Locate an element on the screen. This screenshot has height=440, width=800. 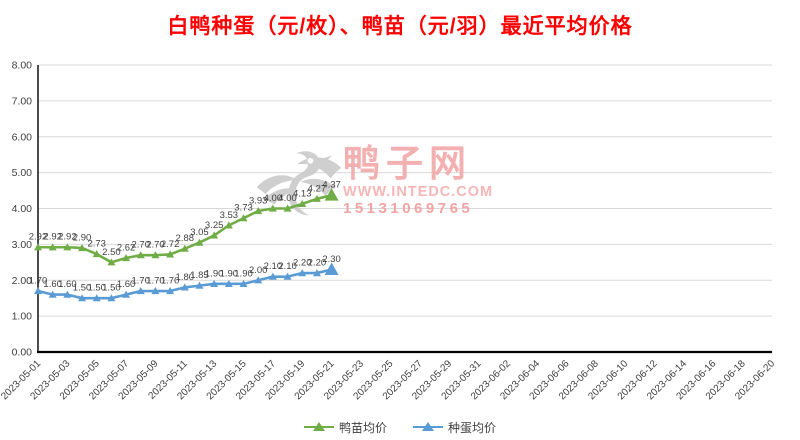
x-axis-tick-label: 2023-05-15 is located at coordinates (227, 380).